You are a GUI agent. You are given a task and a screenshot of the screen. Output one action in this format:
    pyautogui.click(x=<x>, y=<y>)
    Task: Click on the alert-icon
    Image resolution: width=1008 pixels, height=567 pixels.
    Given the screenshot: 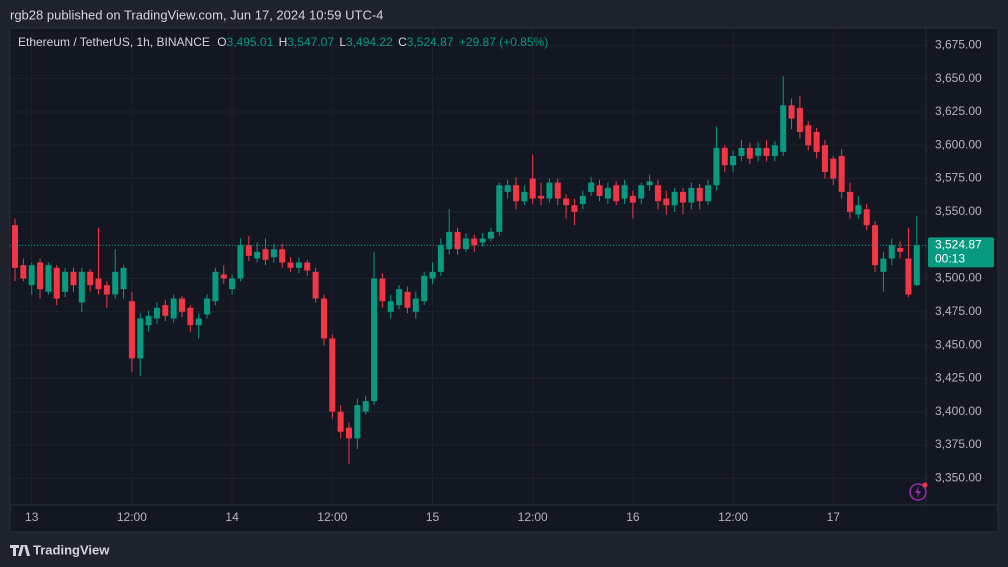 What is the action you would take?
    pyautogui.click(x=918, y=491)
    